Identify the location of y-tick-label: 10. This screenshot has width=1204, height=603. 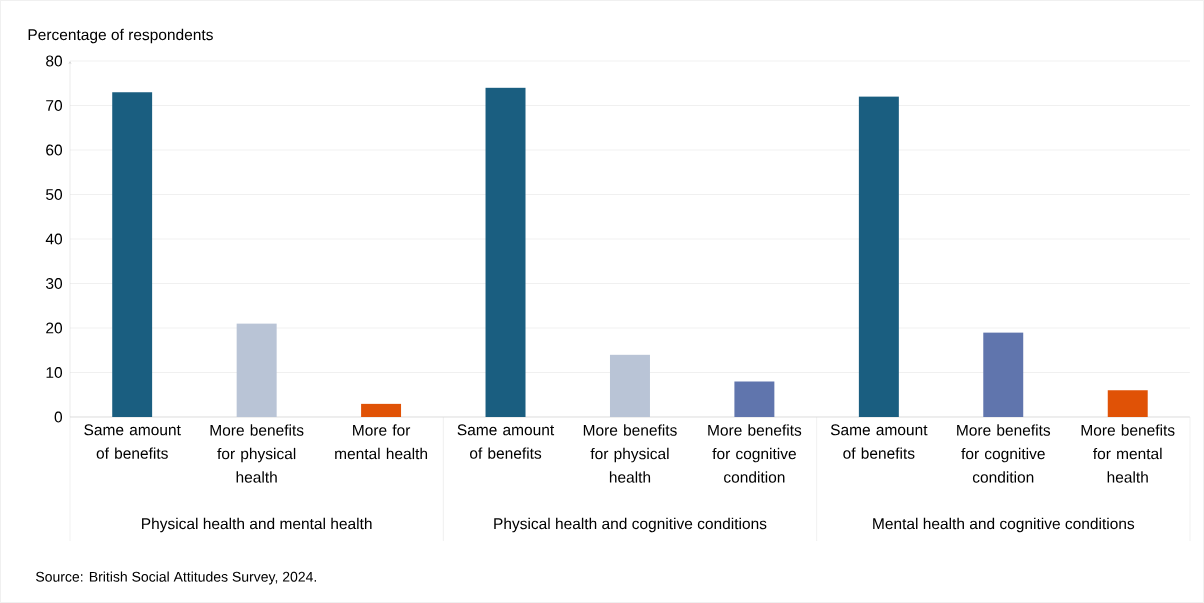
(54, 372).